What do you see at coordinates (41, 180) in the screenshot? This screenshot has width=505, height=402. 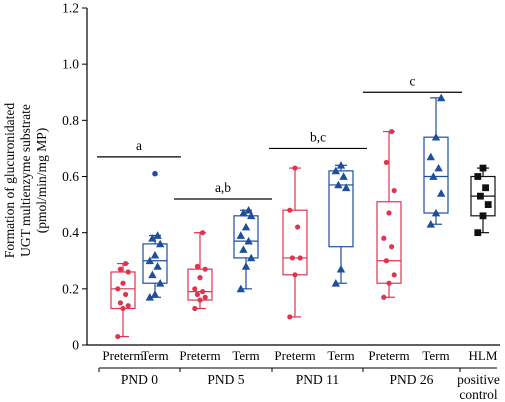 I see `y-axis-label: (pmol/min/mg MP)` at bounding box center [41, 180].